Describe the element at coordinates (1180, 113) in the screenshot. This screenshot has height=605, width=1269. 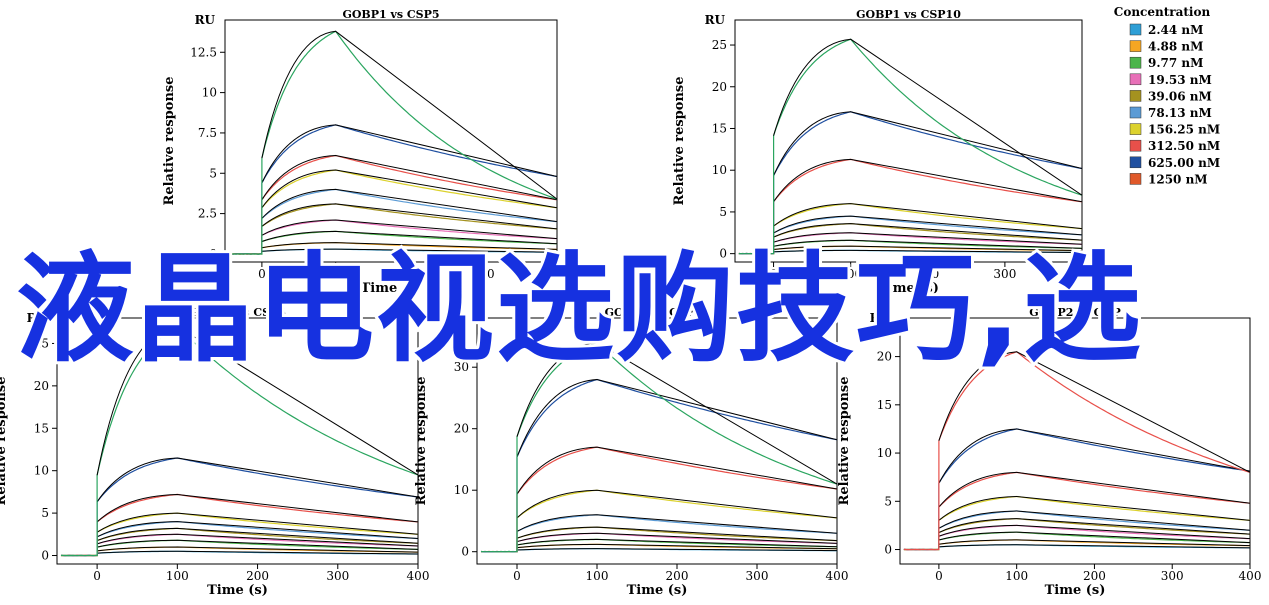
I see `legend-label: 78.13 nM` at that location.